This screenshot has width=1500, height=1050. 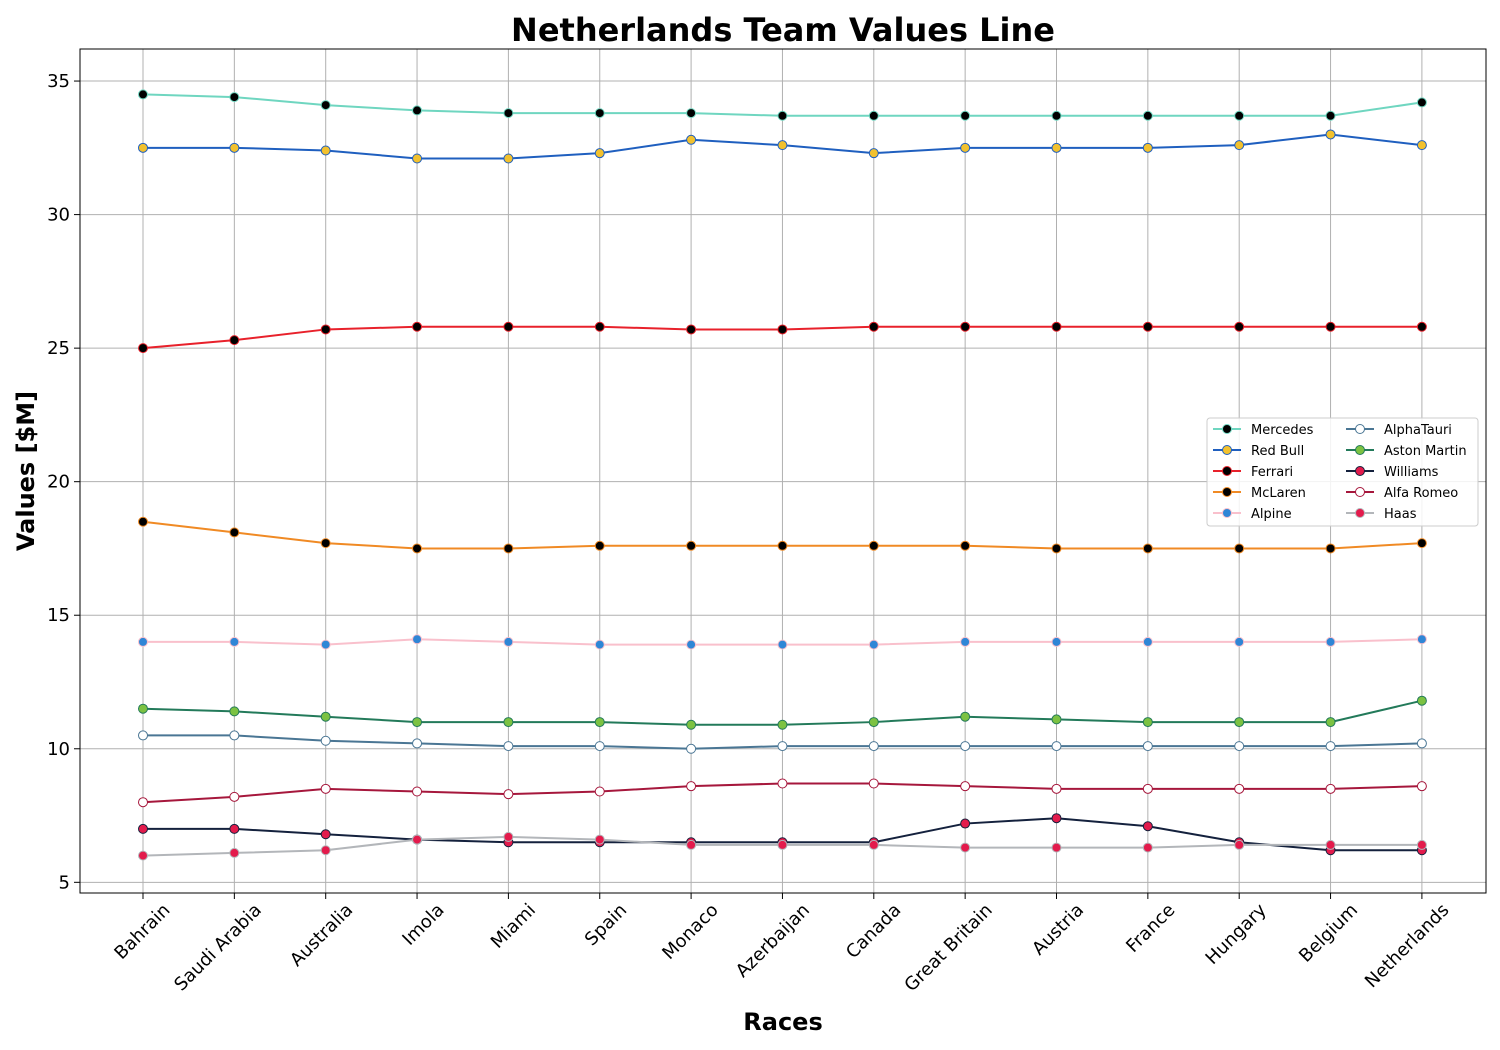 I want to click on y-tick-label: 5, so click(x=64, y=882).